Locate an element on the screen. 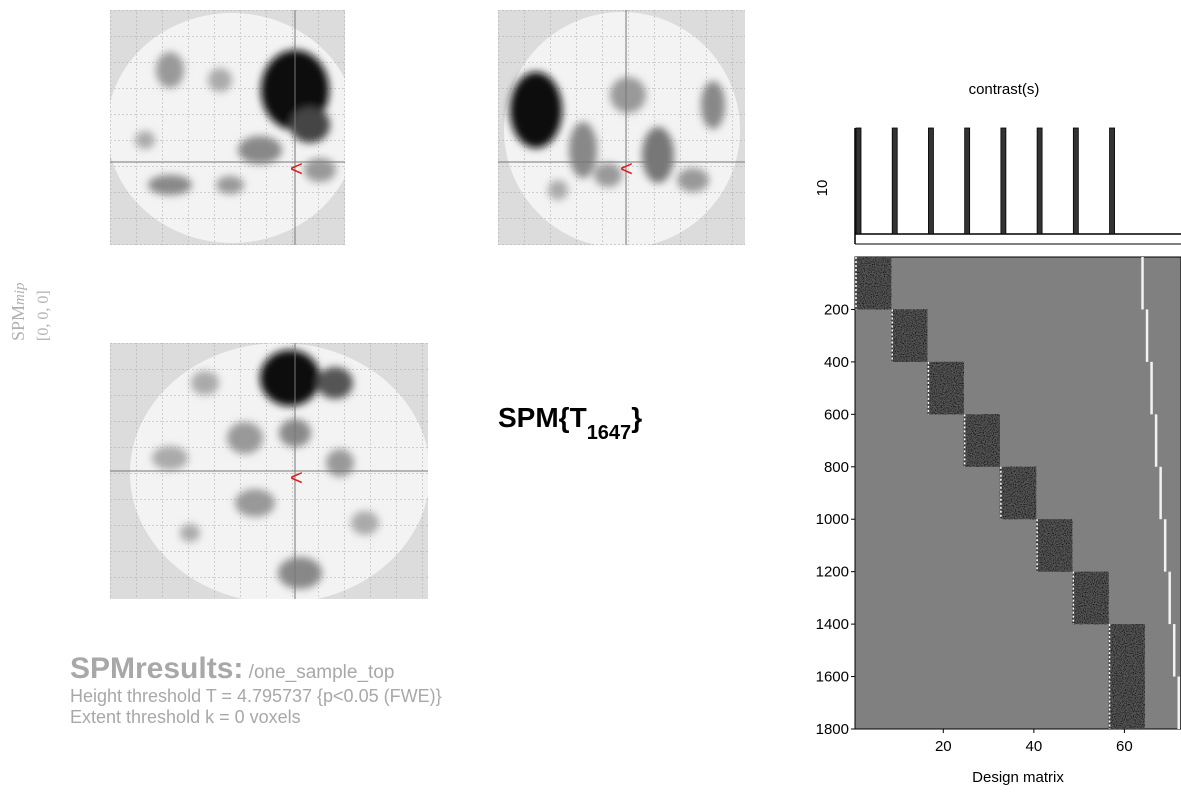 The image size is (1181, 795). contrast-title: contrast(s) is located at coordinates (1004, 89).